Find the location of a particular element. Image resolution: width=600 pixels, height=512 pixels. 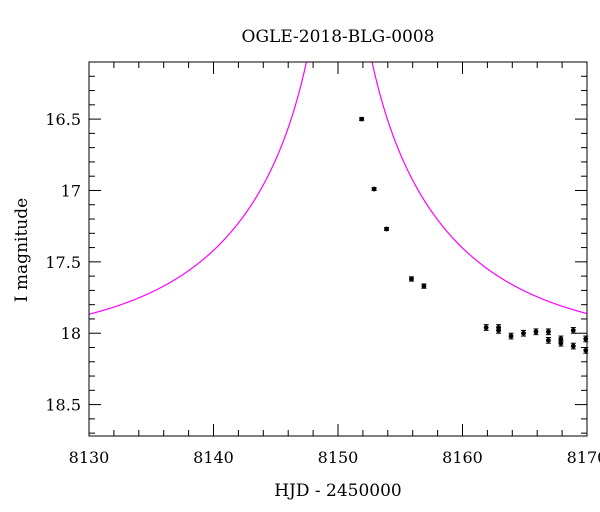

chart-title: OGLE-2018-BLG-0008 is located at coordinates (338, 37).